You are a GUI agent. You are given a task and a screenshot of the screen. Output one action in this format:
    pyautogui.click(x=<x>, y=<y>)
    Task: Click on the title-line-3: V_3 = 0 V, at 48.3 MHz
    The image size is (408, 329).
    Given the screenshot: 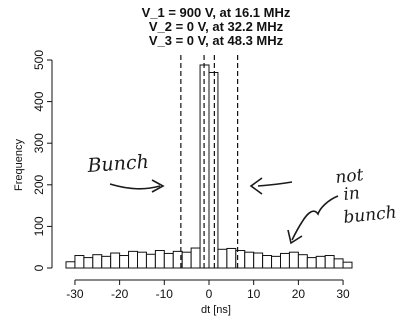 What is the action you would take?
    pyautogui.click(x=216, y=40)
    